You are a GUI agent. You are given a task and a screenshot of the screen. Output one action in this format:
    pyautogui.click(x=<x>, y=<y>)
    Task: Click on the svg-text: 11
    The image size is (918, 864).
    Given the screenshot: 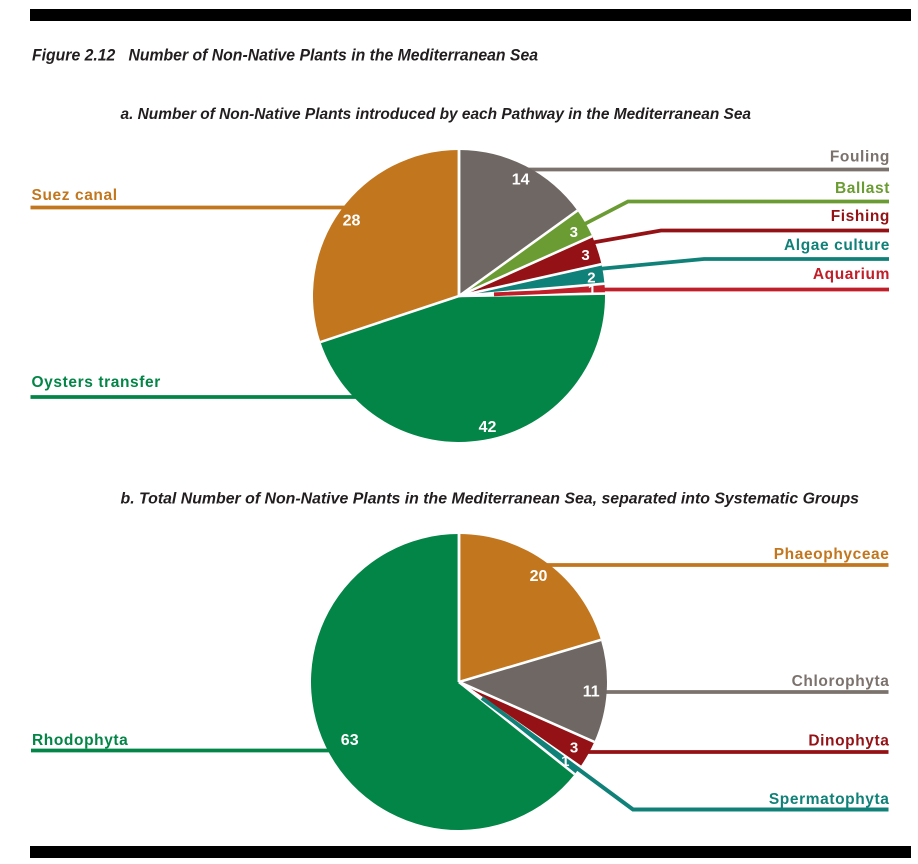 What is the action you would take?
    pyautogui.click(x=591, y=692)
    